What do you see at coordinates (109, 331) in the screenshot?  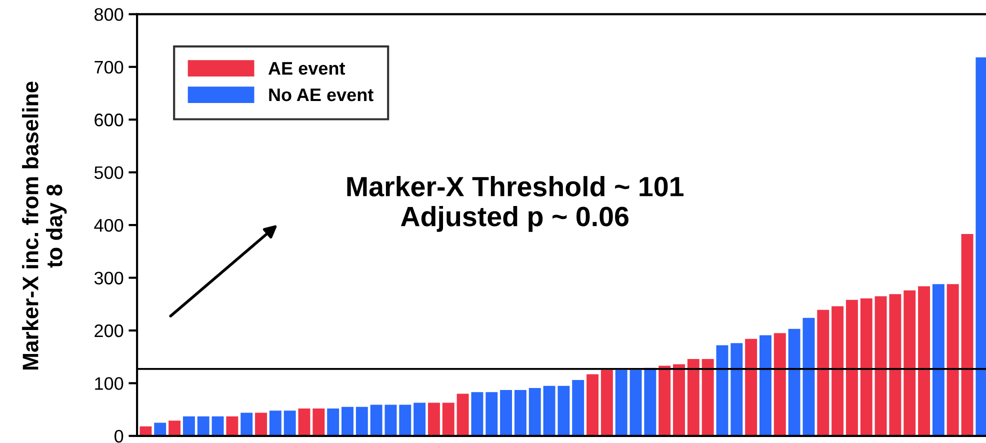 I see `y-tick-label: 200` at bounding box center [109, 331].